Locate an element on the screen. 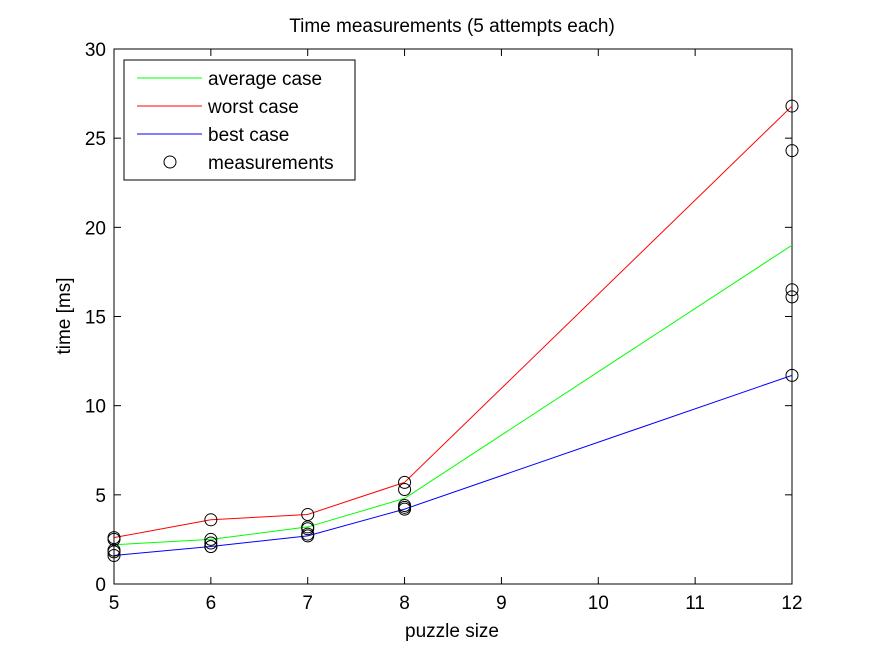 This screenshot has width=875, height=656. y-tick-label: 5 is located at coordinates (100, 496).